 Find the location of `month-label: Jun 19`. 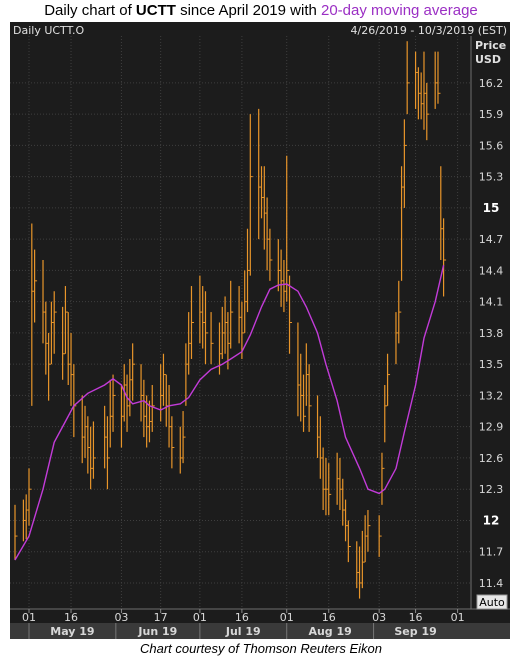

month-label: Jun 19 is located at coordinates (157, 631).